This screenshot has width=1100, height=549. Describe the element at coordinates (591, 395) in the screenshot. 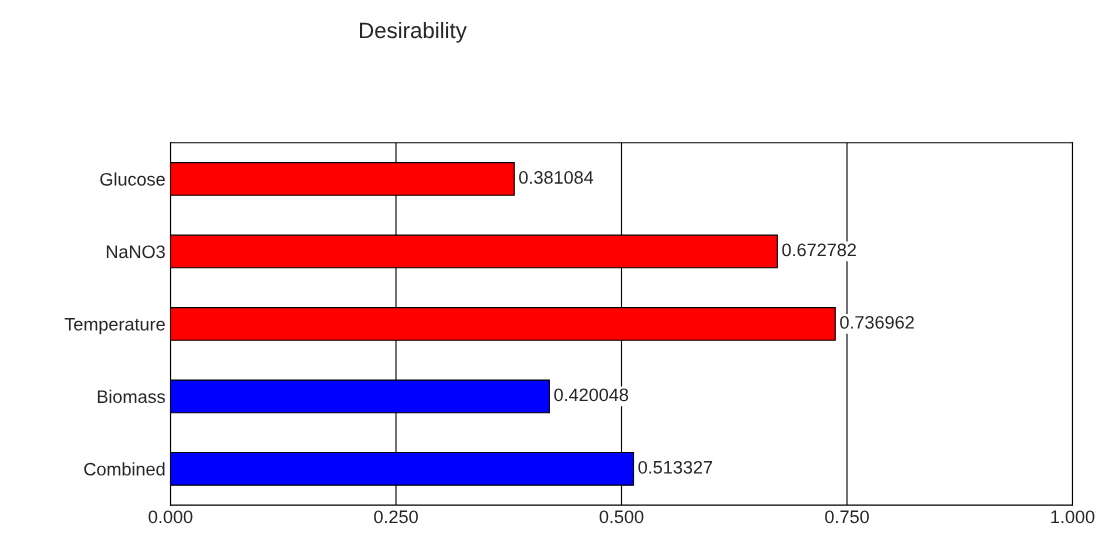

I see `data-label: 0.420048` at that location.